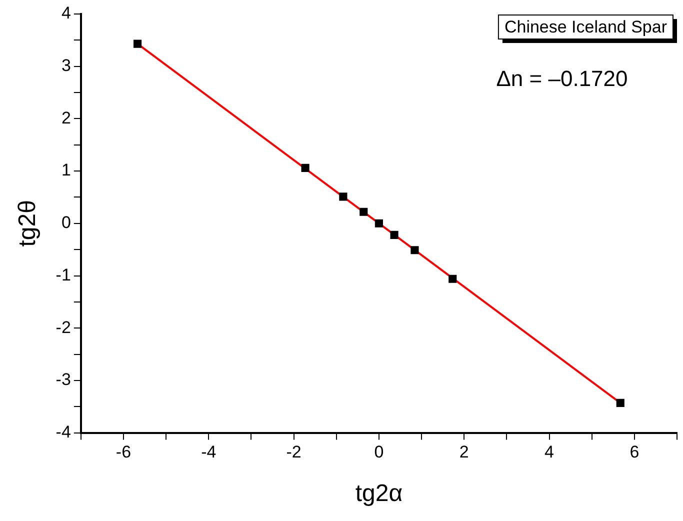 The image size is (683, 521). What do you see at coordinates (66, 66) in the screenshot?
I see `y-tick-label: 3` at bounding box center [66, 66].